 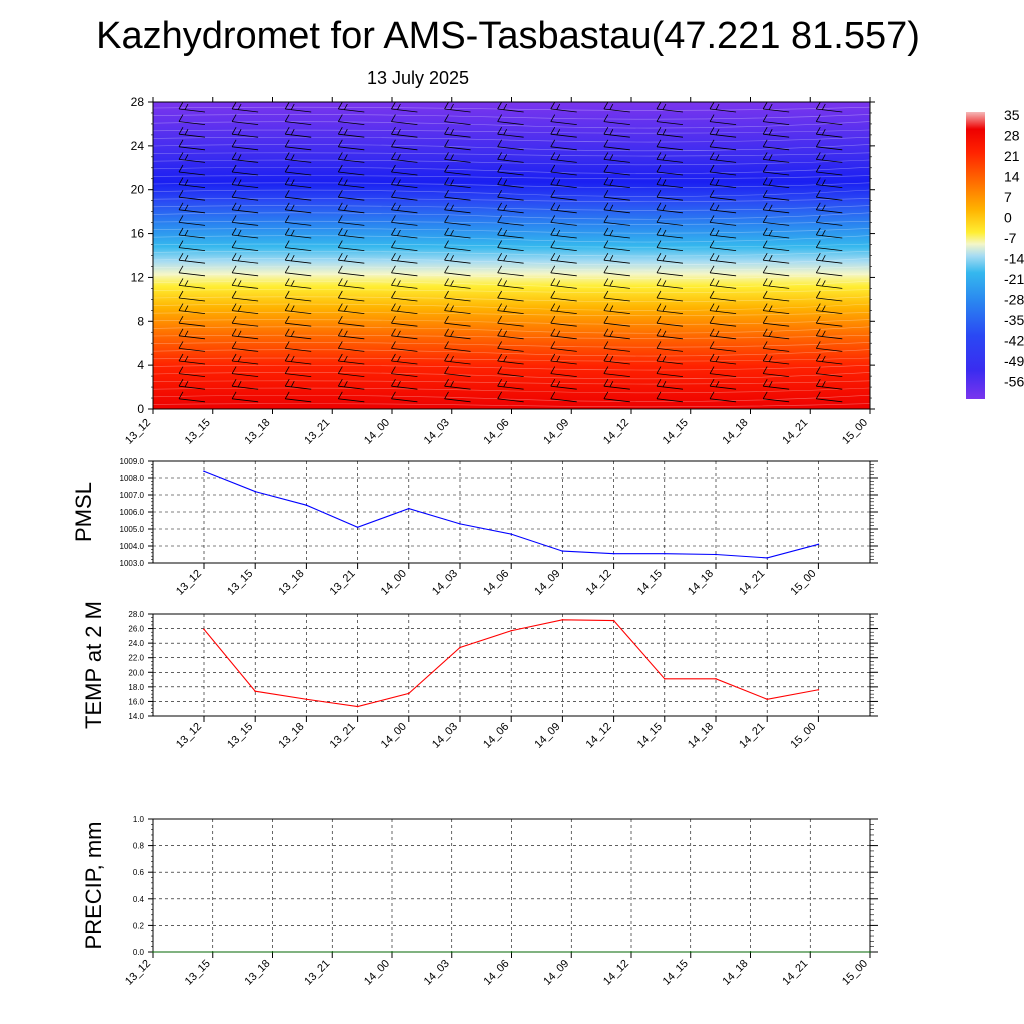 What do you see at coordinates (132, 495) in the screenshot?
I see `y-tick-label: 1007.0` at bounding box center [132, 495].